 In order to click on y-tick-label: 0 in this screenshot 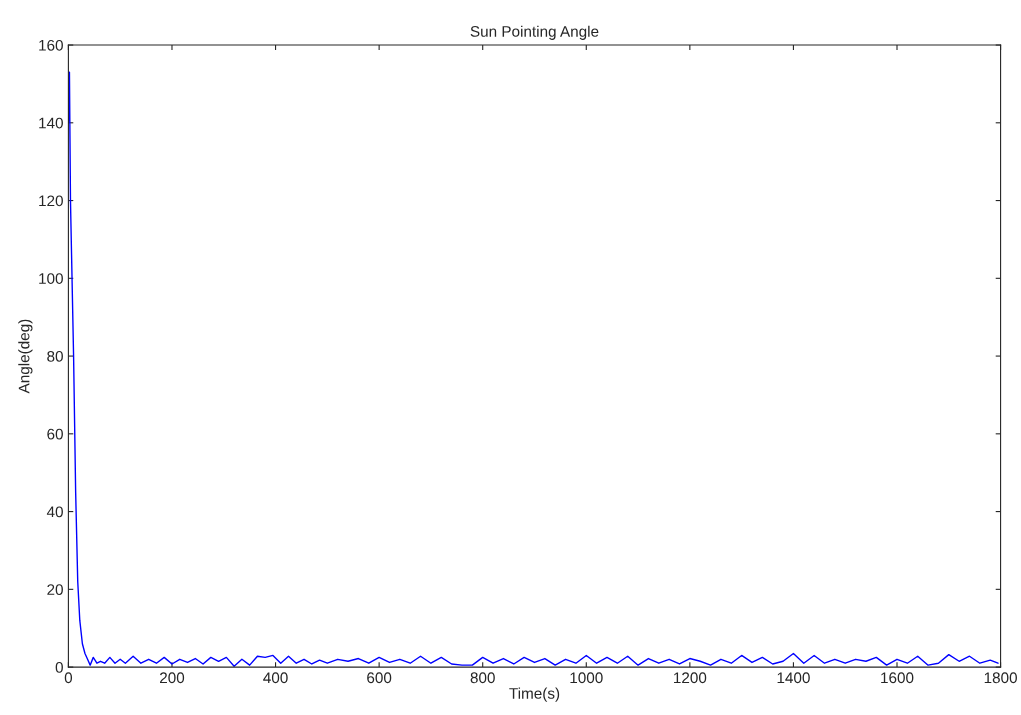, I will do `click(59, 667)`.